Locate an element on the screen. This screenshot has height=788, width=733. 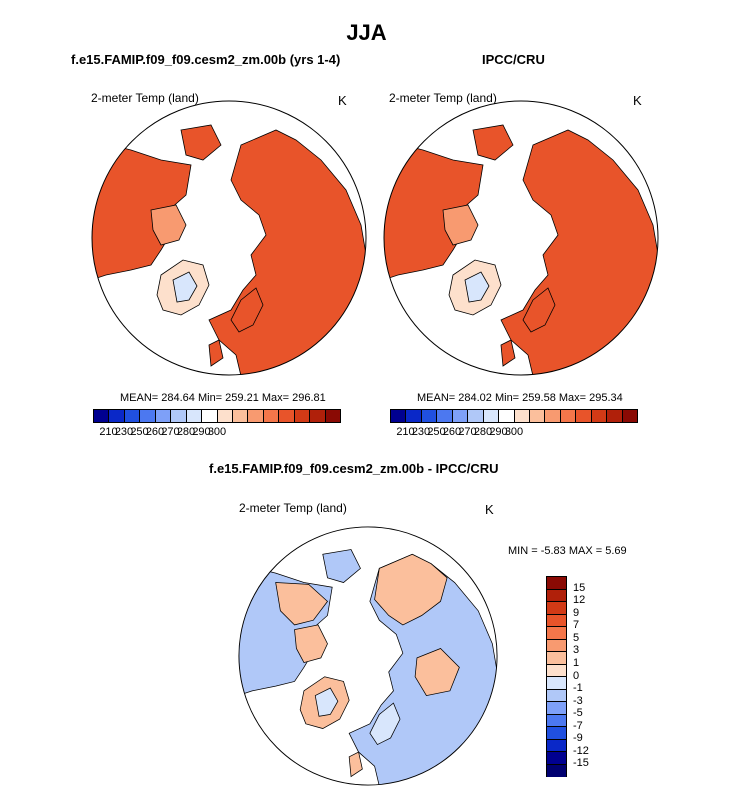
diff-polar-map is located at coordinates (368, 656).